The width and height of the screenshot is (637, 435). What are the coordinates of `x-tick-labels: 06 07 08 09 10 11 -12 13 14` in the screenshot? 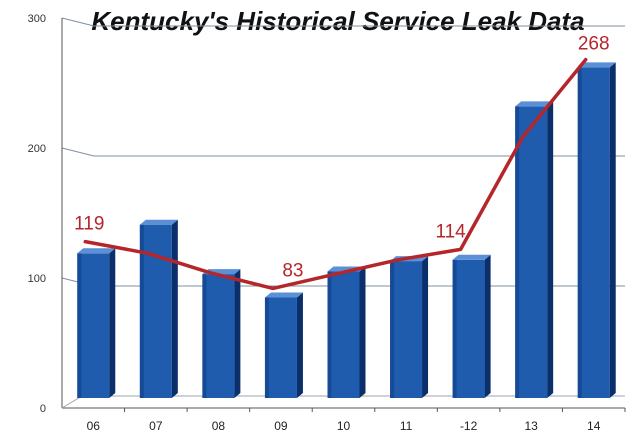 It's located at (344, 426).